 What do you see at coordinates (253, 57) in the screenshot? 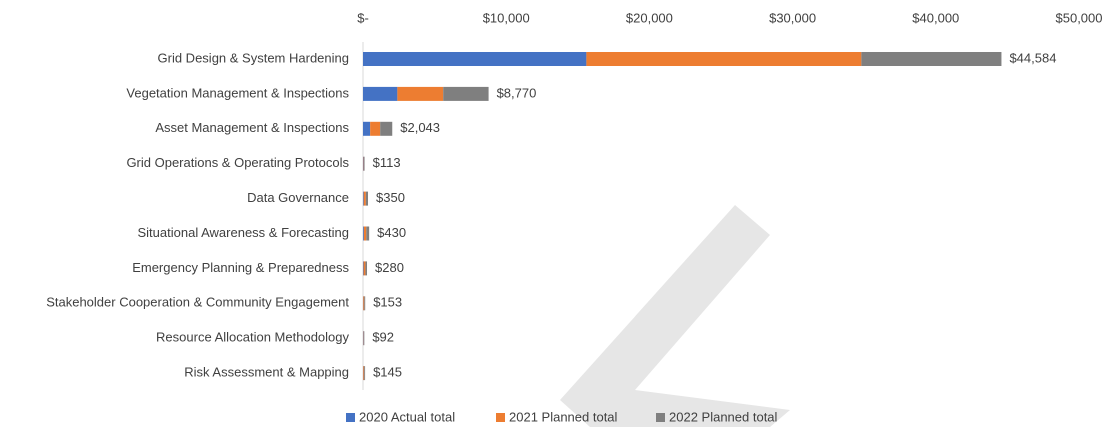
I see `y-tick-label: Grid Design & System Hardening` at bounding box center [253, 57].